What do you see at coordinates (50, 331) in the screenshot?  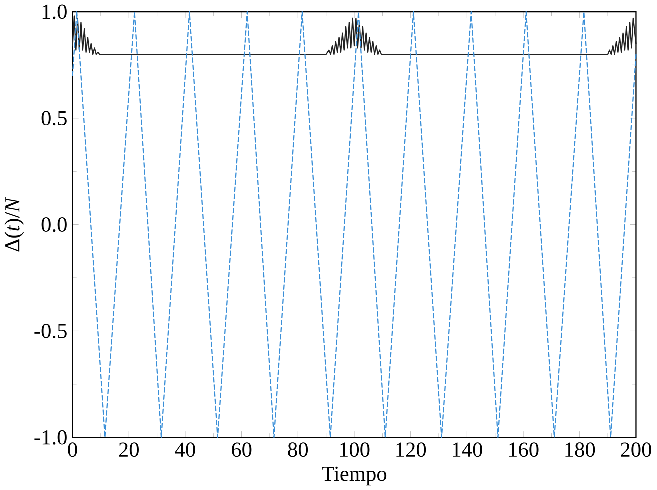 I see `y-tick-label: -0.5` at bounding box center [50, 331].